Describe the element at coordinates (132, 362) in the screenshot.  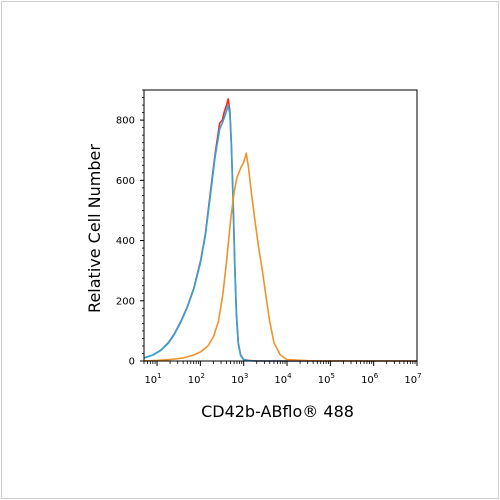
I see `y-tick-label: 0` at that location.